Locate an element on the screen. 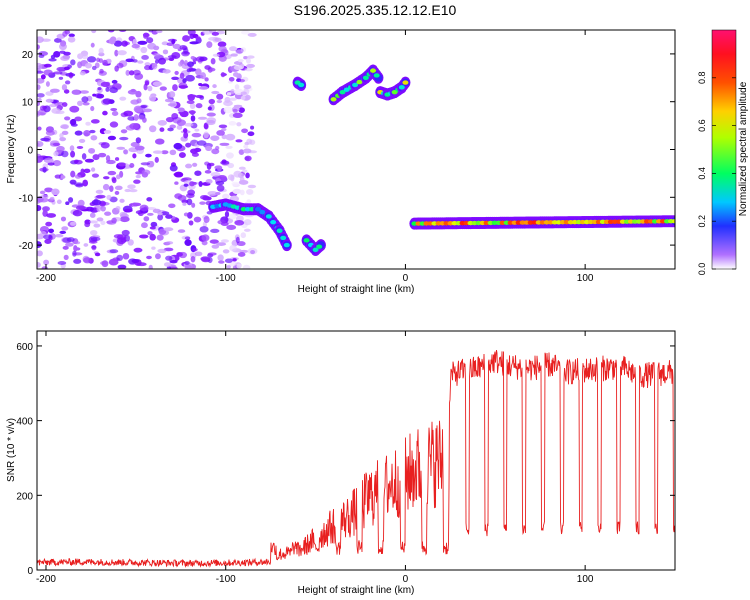 This screenshot has height=600, width=750. chirp-low-segment-core is located at coordinates (258, 209).